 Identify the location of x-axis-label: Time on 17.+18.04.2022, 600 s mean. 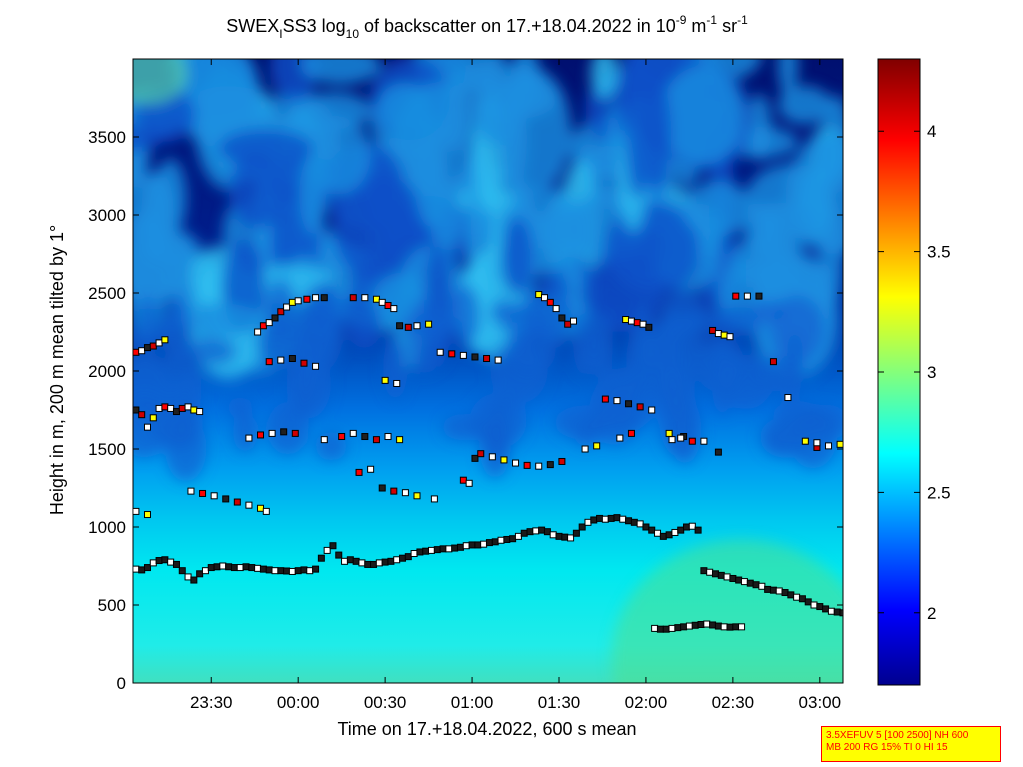
(486, 729).